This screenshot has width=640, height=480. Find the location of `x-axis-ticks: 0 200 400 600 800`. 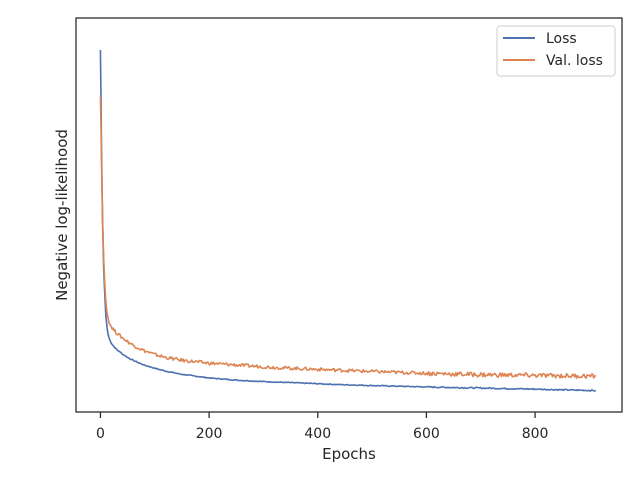

x-axis-ticks: 0 200 400 600 800 is located at coordinates (322, 427).